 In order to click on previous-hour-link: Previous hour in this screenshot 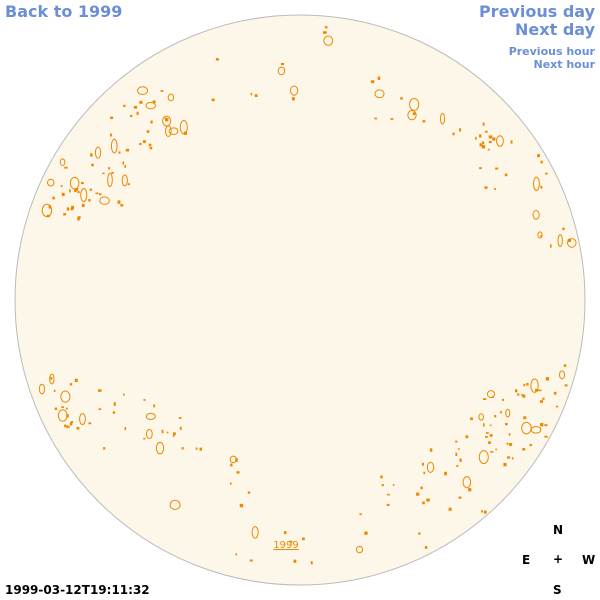, I will do `click(551, 51)`.